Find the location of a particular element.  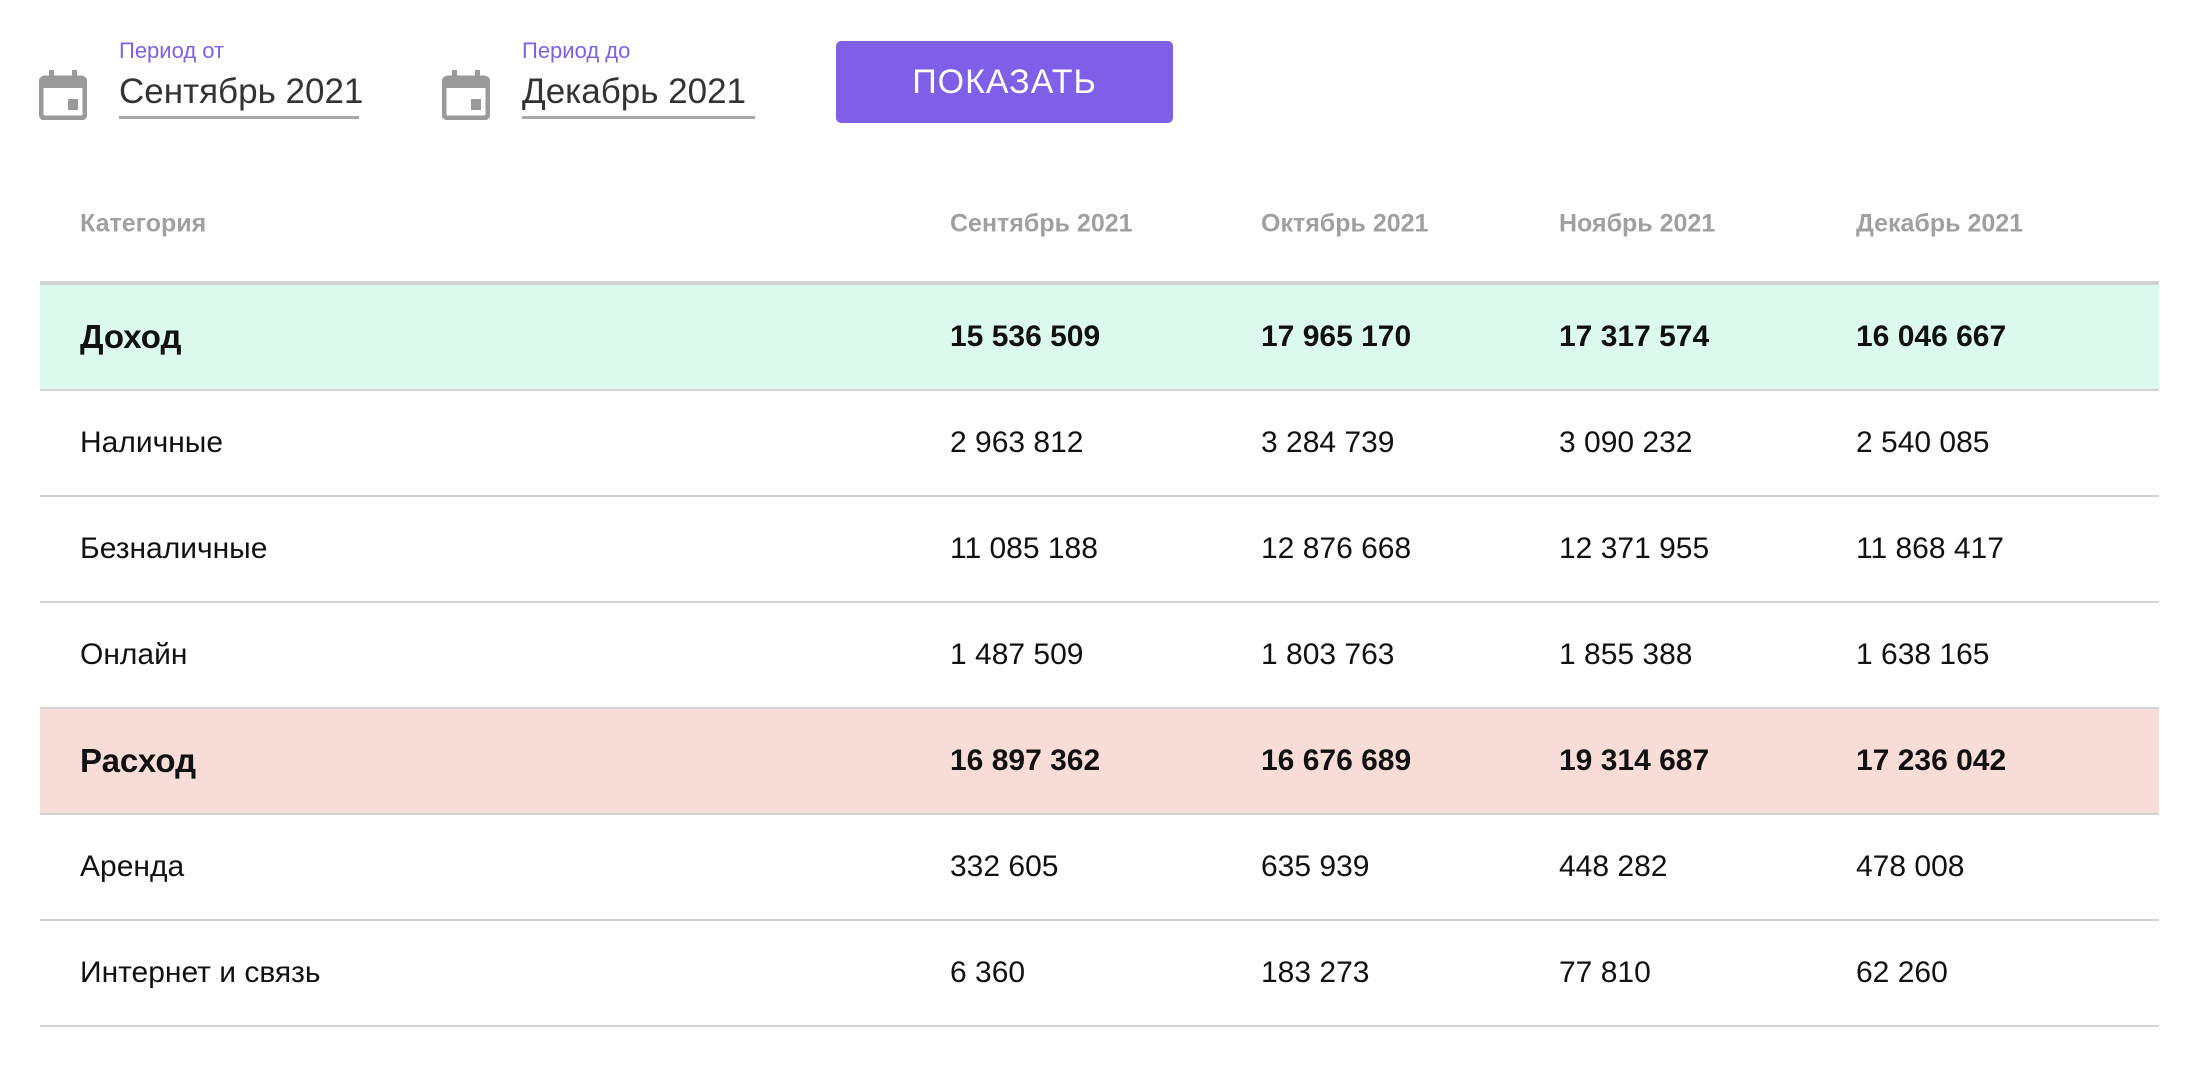

amount-cell: 635 939 is located at coordinates (1315, 866).